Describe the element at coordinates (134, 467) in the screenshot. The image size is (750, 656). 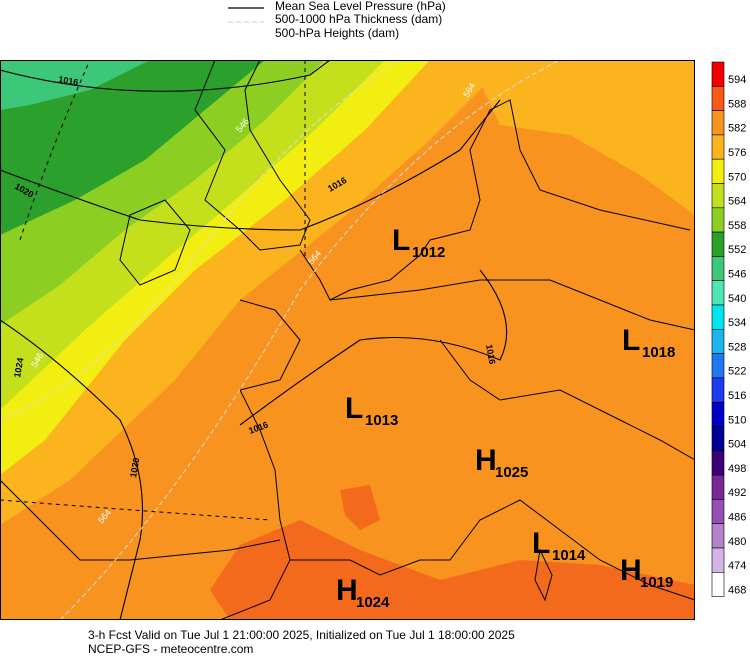
I see `isobar-label: 1020` at that location.